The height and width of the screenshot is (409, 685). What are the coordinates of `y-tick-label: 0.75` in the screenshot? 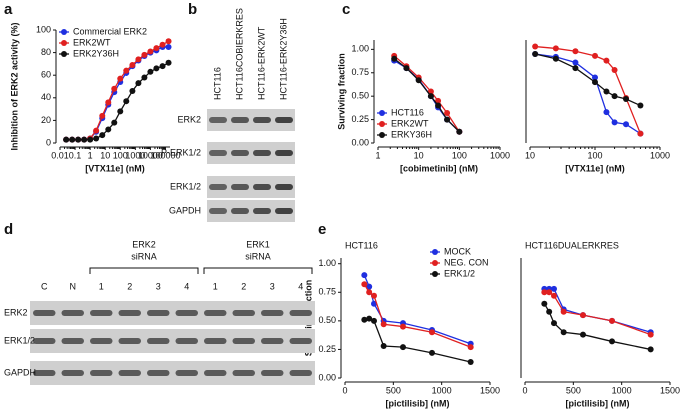 It's located at (327, 292).